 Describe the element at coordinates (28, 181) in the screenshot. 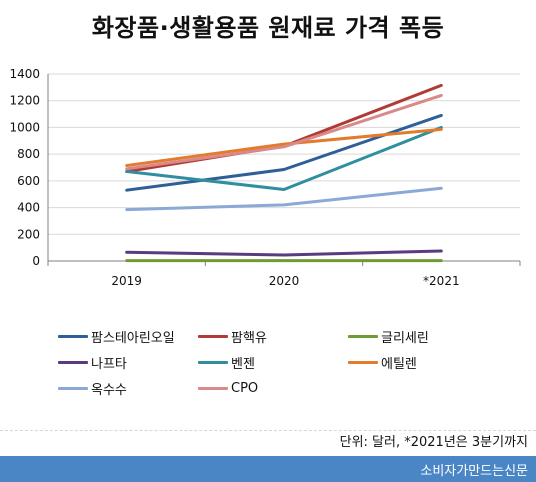

I see `y-tick-label: 600` at that location.